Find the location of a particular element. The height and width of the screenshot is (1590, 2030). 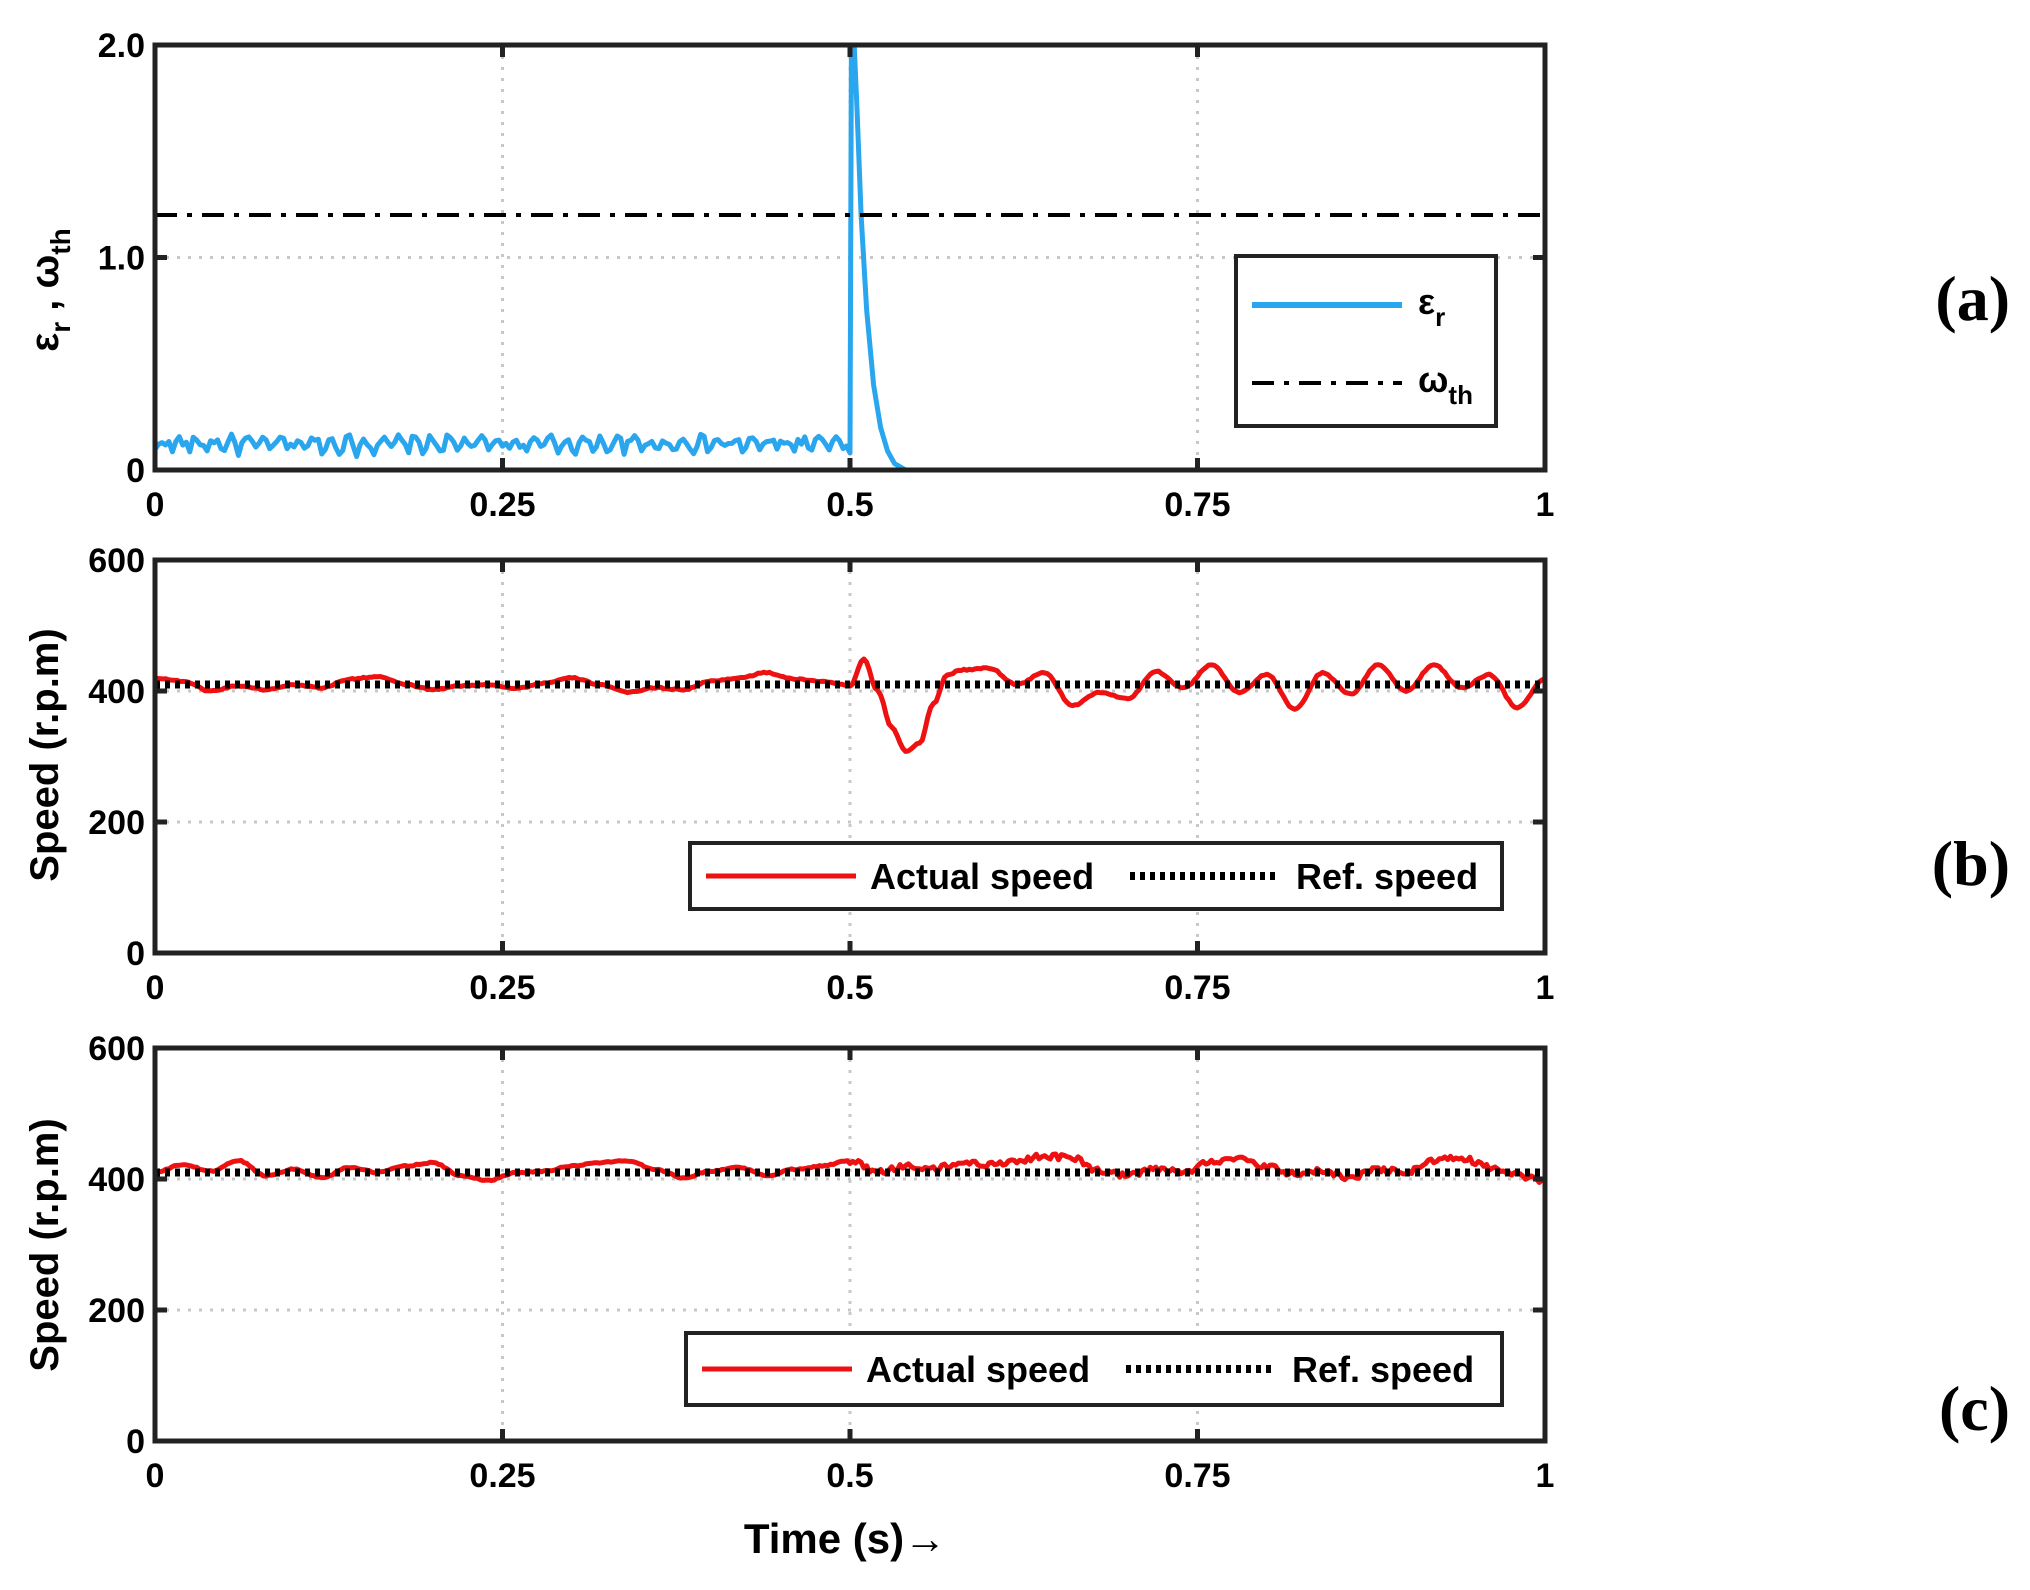

panel-b-legend: Actual speed Ref. speed is located at coordinates (1096, 876).